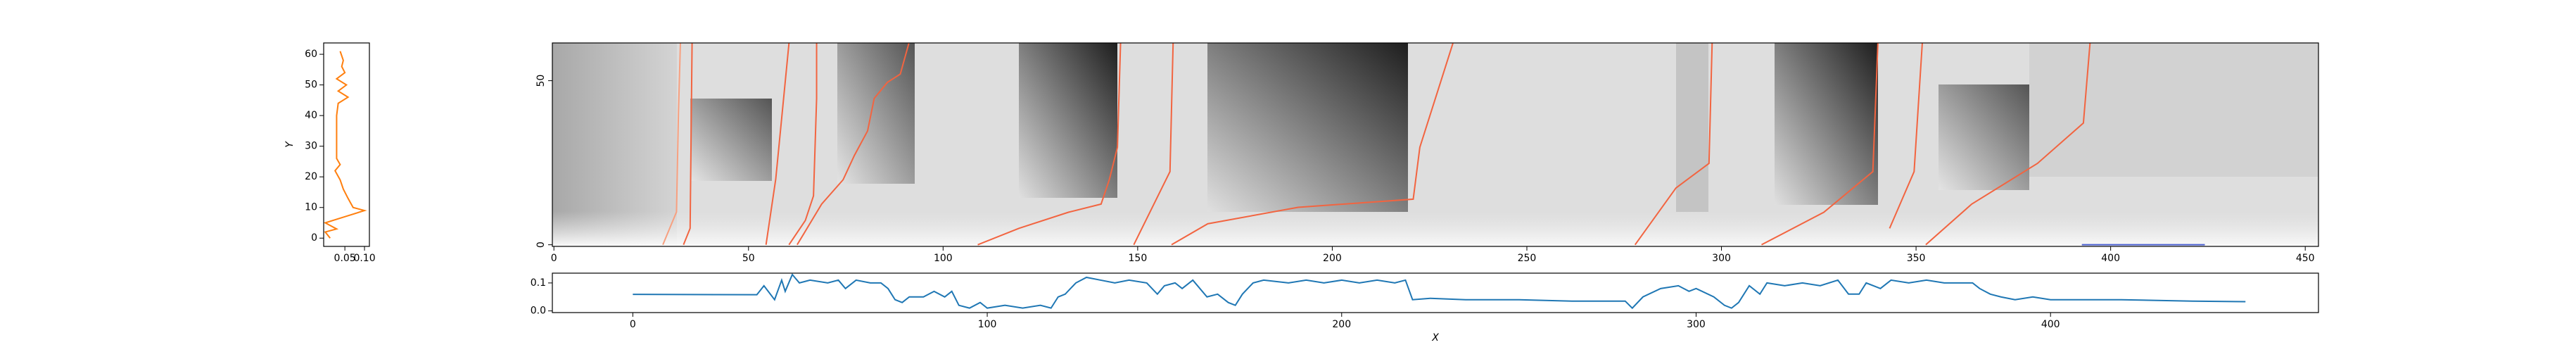 The image size is (2576, 352). I want to click on x-tick-label: 150, so click(1138, 258).